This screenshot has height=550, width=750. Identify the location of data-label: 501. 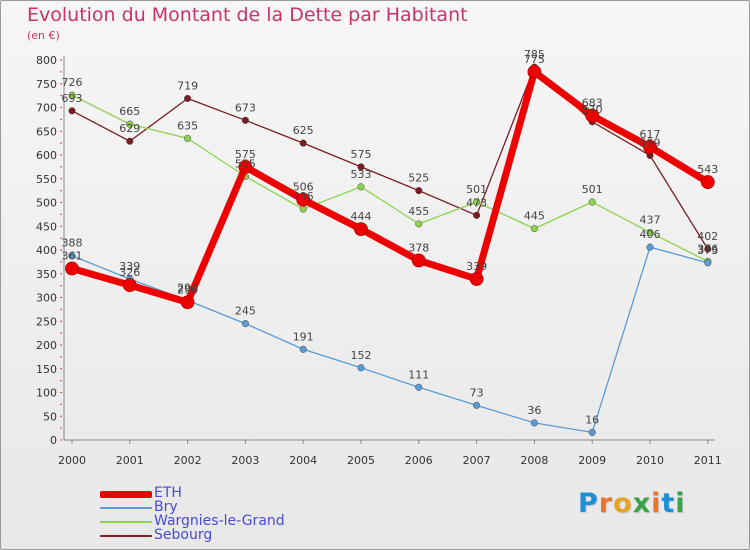
(476, 189).